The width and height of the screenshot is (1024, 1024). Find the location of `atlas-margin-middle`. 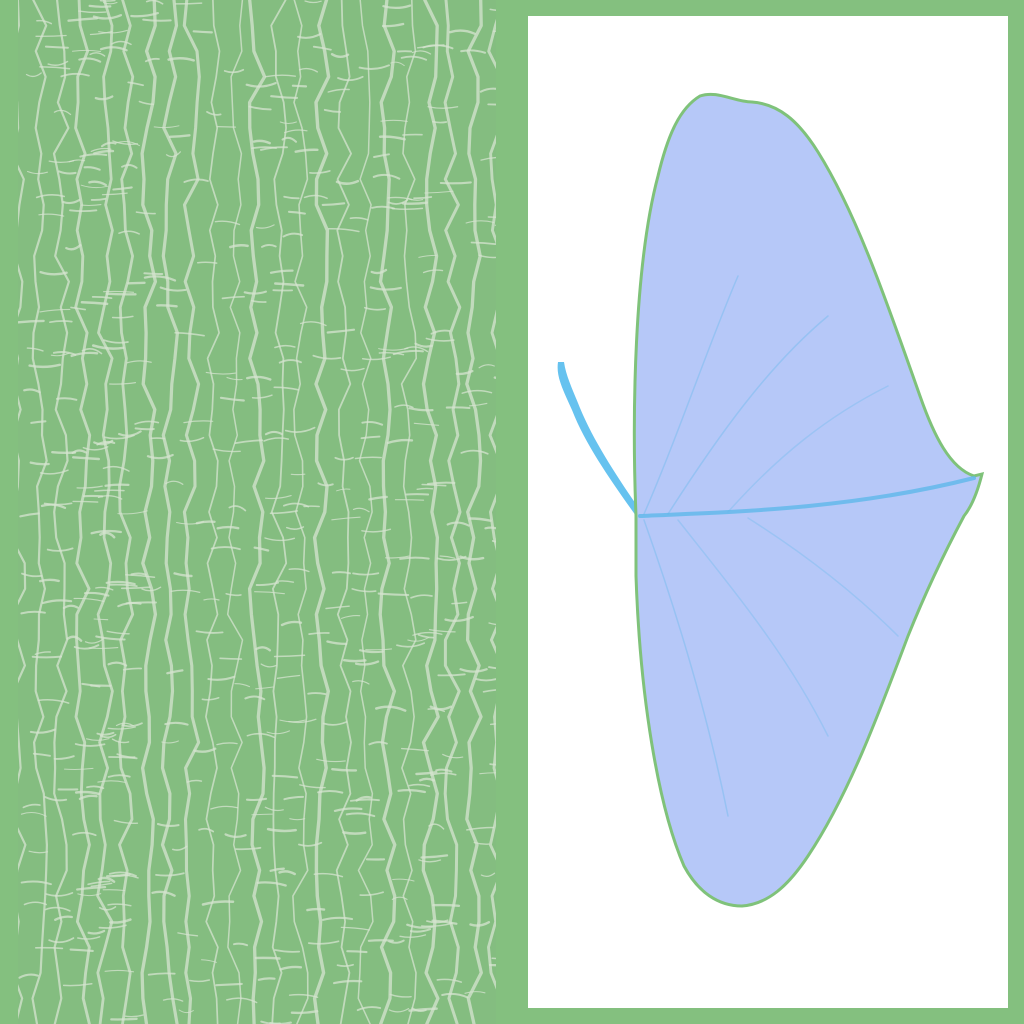

atlas-margin-middle is located at coordinates (512, 512).